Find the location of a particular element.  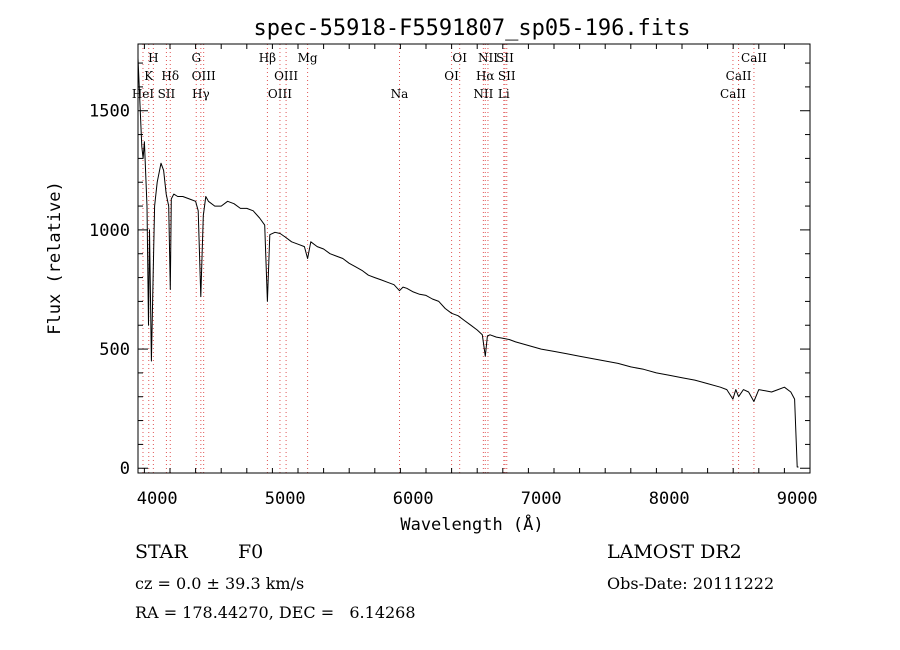

line-label-22: NII is located at coordinates (483, 94).